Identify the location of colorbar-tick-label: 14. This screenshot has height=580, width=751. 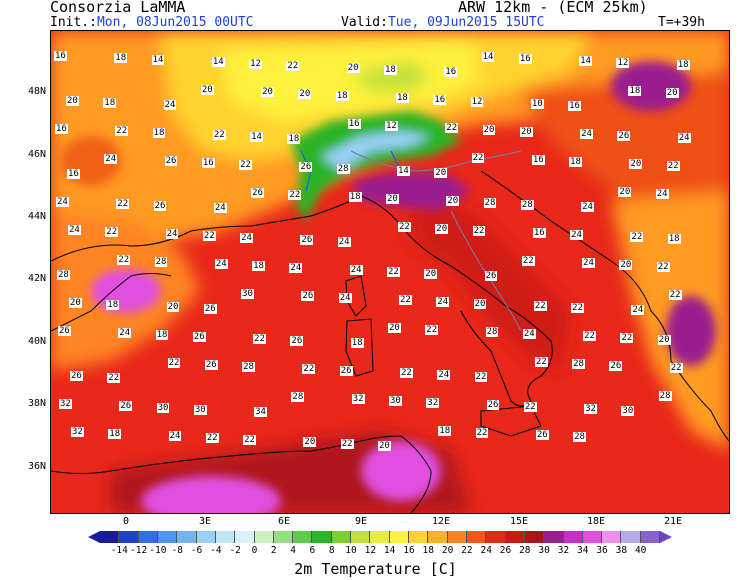
(389, 550).